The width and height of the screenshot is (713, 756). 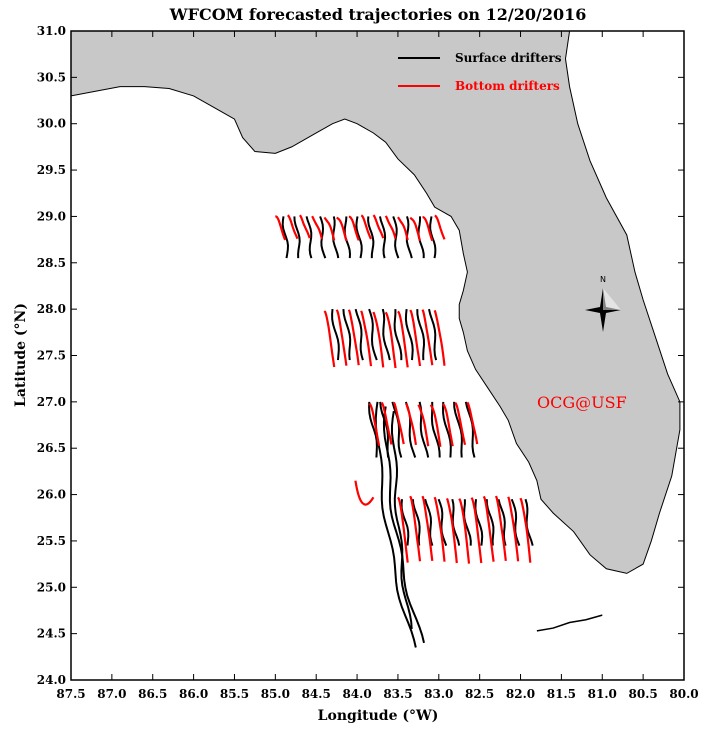 What do you see at coordinates (275, 694) in the screenshot?
I see `x-tick-label: 85.0` at bounding box center [275, 694].